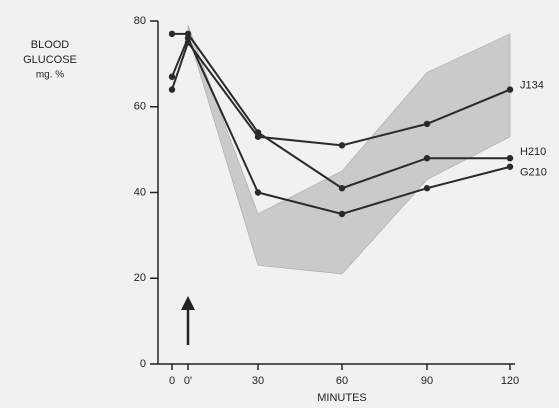  What do you see at coordinates (533, 152) in the screenshot?
I see `series-label: H210` at bounding box center [533, 152].